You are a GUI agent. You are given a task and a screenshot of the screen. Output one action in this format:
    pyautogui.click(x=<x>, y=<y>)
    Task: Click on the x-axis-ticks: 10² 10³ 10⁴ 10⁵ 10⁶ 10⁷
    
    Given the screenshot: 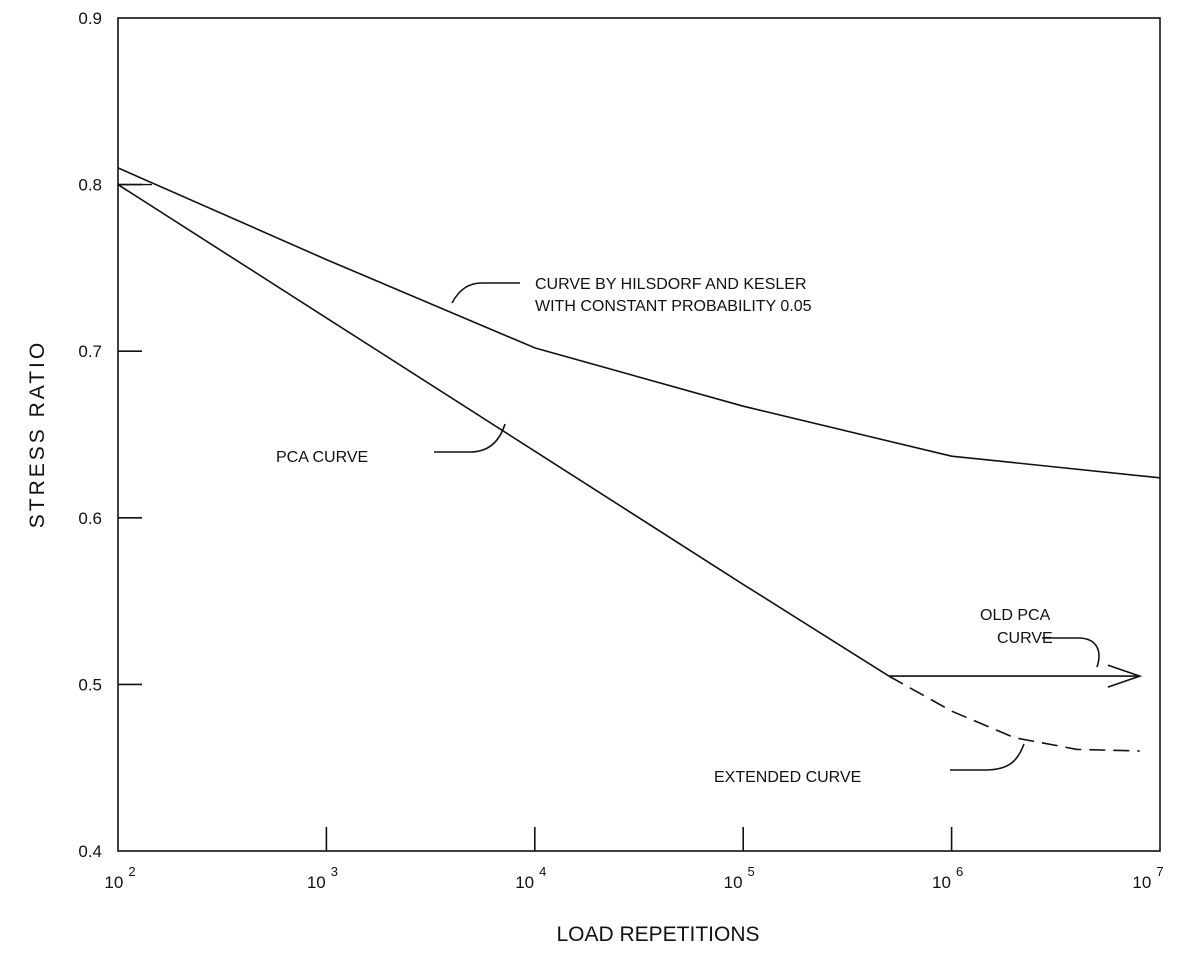 What is the action you would take?
    pyautogui.click(x=634, y=859)
    